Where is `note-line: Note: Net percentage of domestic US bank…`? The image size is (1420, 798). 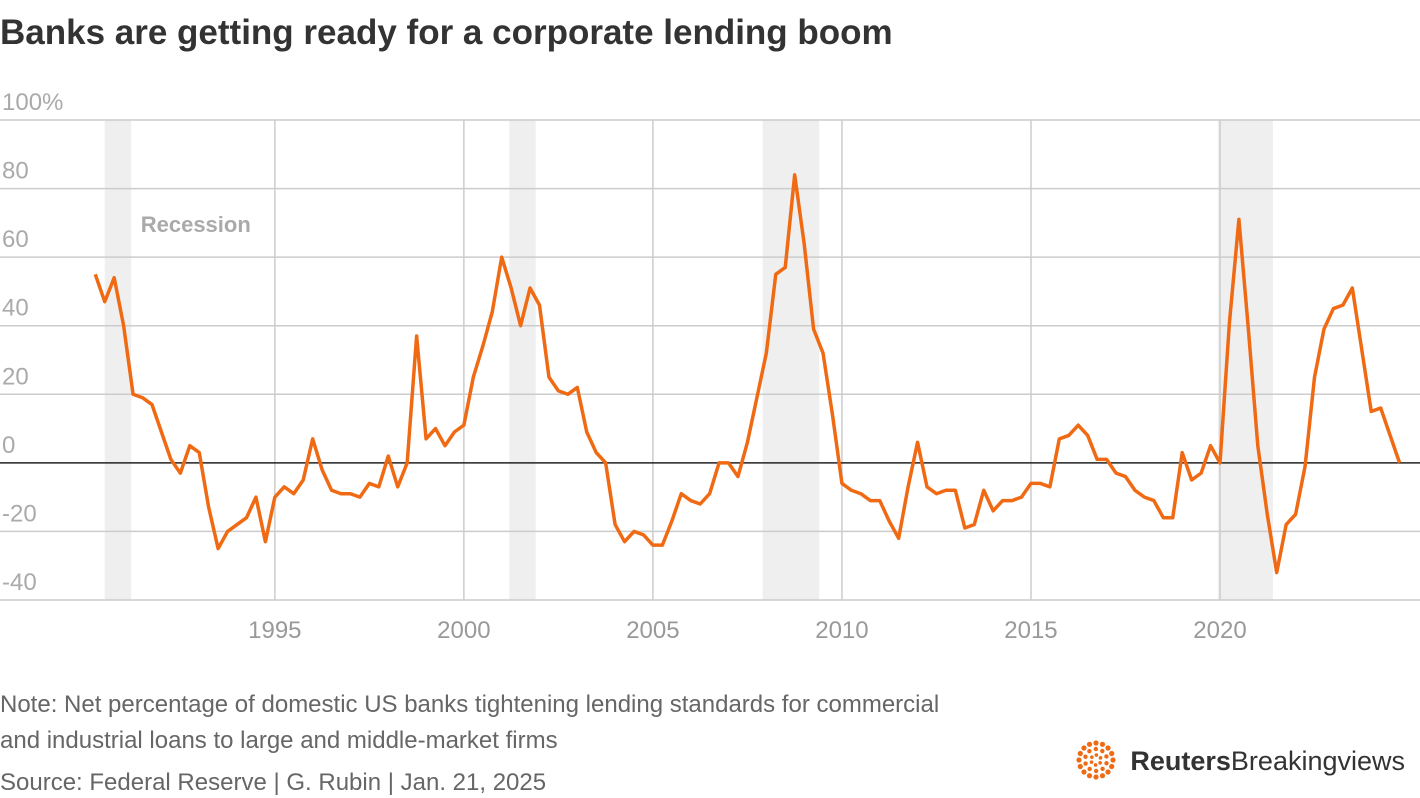
note-line: Note: Net percentage of domestic US bank… is located at coordinates (469, 704).